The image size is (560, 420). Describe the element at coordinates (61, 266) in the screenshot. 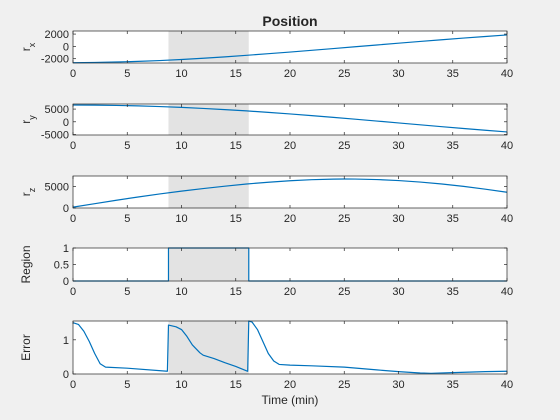

I see `y-tick-label: 0.5` at that location.